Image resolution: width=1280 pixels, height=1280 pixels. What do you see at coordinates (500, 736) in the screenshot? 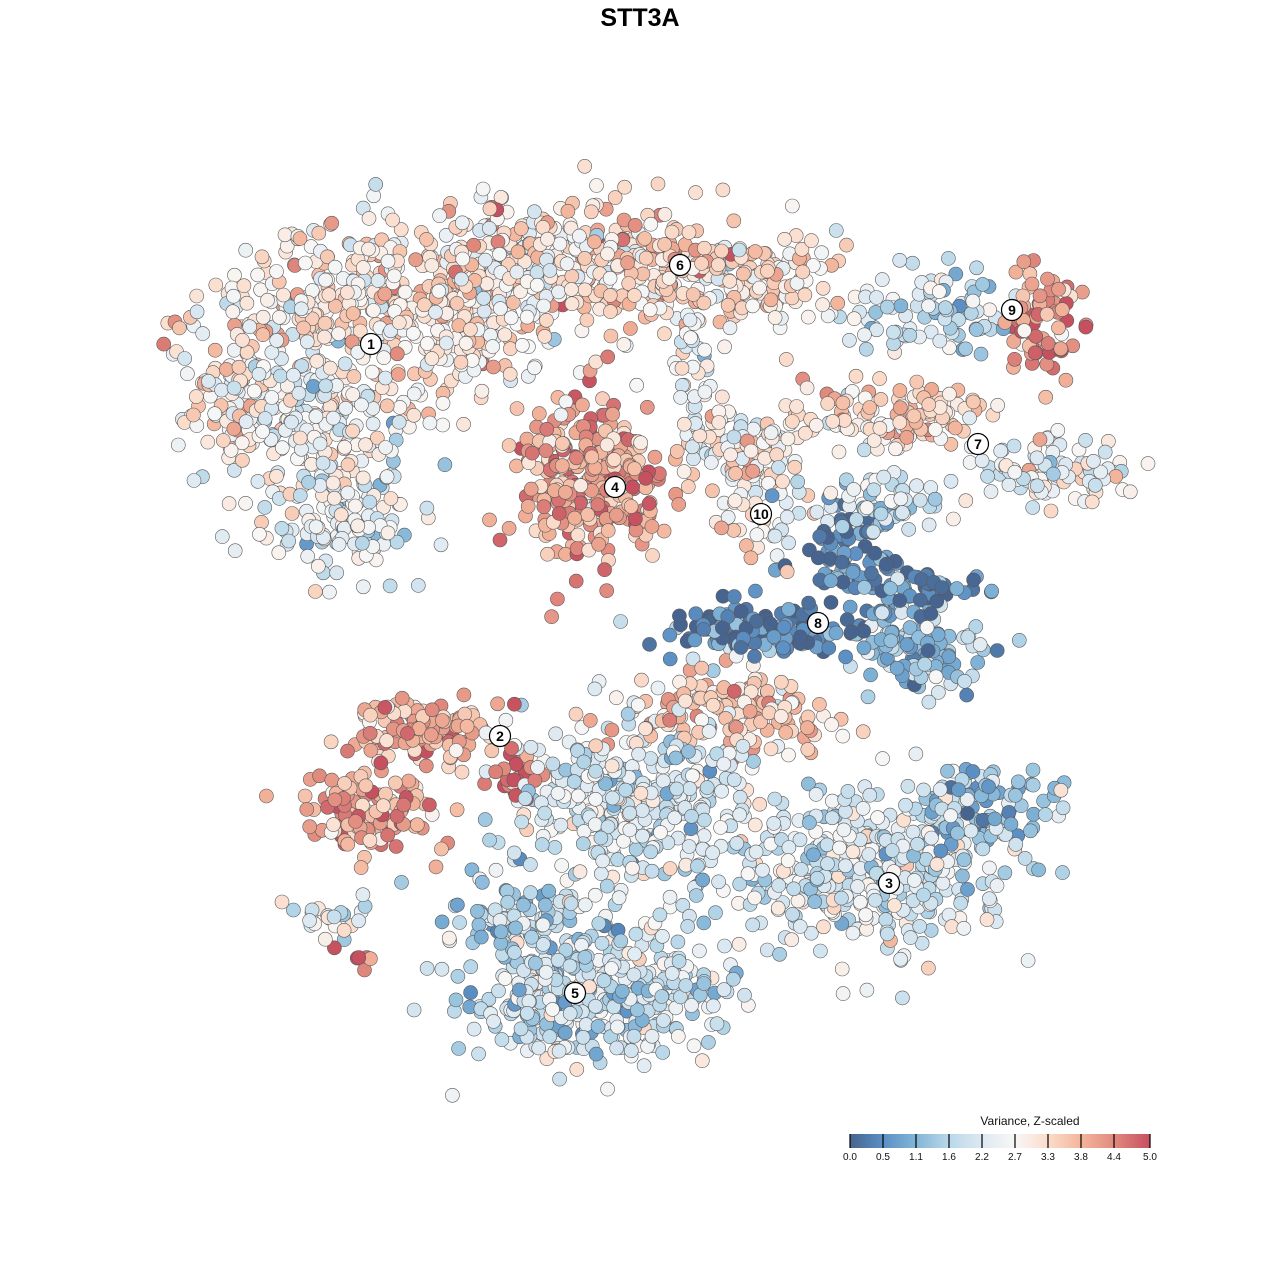
I see `cluster-label-2: 2` at bounding box center [500, 736].